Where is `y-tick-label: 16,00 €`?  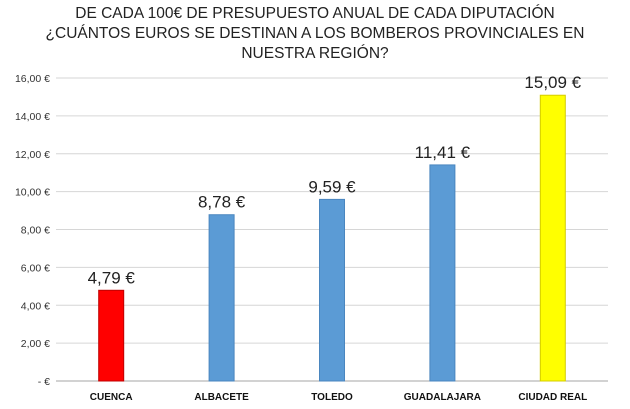
y-tick-label: 16,00 € is located at coordinates (32, 79).